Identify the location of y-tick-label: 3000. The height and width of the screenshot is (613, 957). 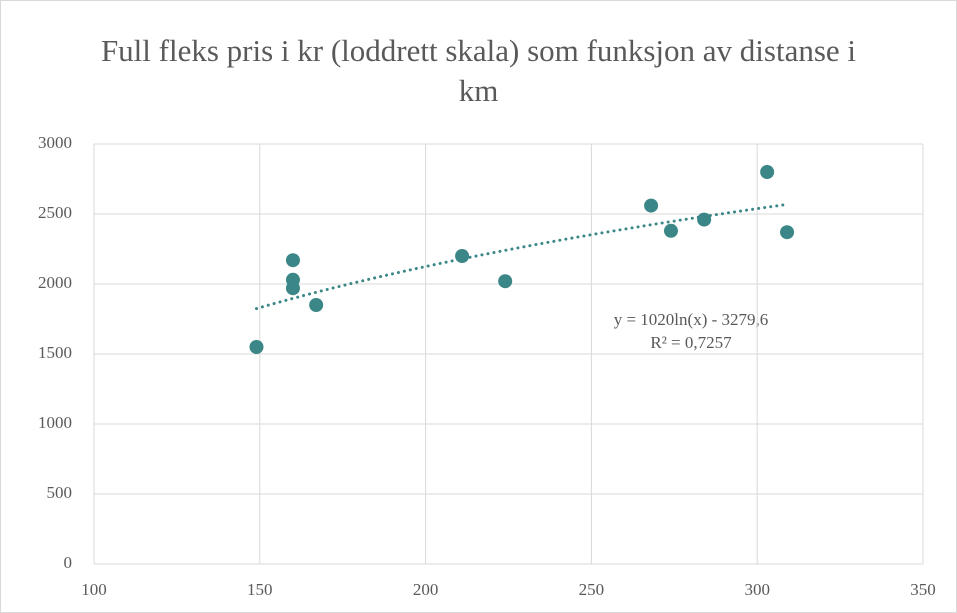
(55, 142).